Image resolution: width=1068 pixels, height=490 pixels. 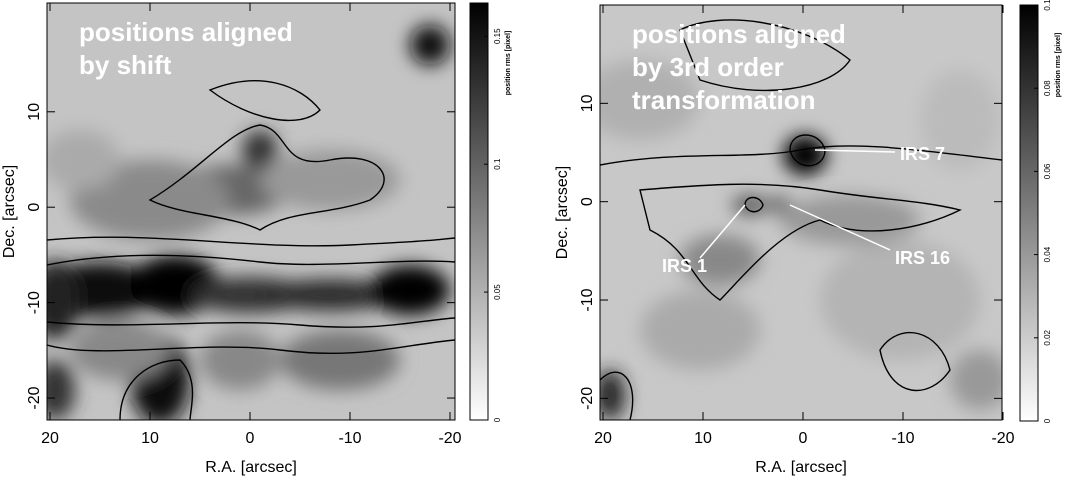 I want to click on annotation: IRS 7, so click(x=922, y=154).